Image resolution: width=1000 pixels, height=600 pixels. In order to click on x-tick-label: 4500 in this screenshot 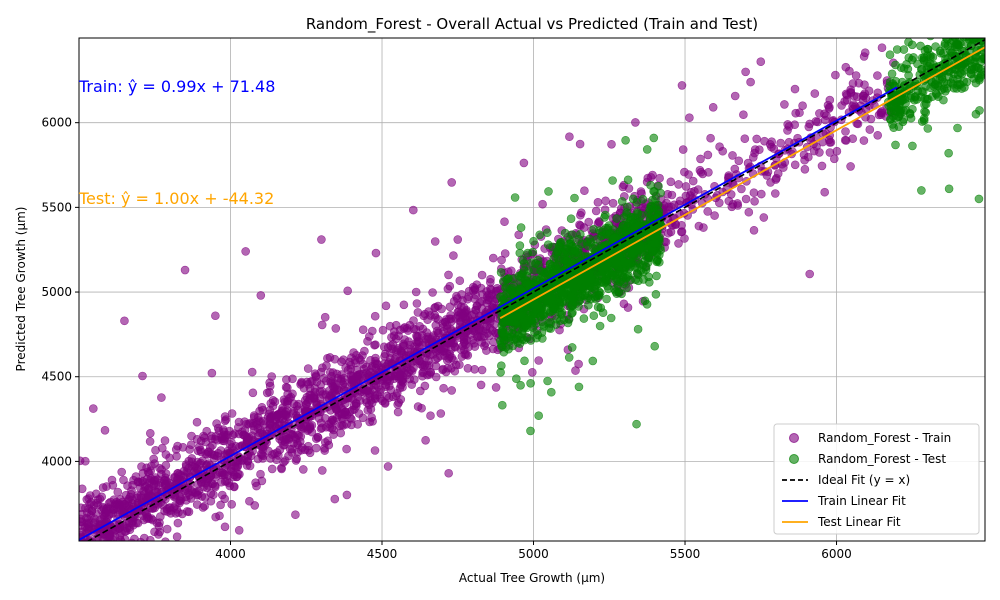, I will do `click(382, 554)`.